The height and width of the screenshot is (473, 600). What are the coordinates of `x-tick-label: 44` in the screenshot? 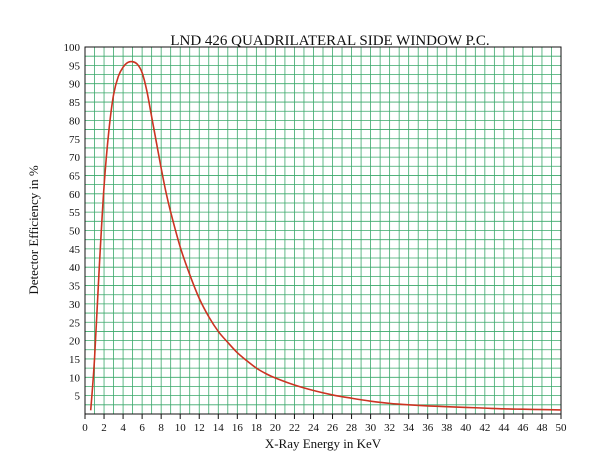 It's located at (504, 428).